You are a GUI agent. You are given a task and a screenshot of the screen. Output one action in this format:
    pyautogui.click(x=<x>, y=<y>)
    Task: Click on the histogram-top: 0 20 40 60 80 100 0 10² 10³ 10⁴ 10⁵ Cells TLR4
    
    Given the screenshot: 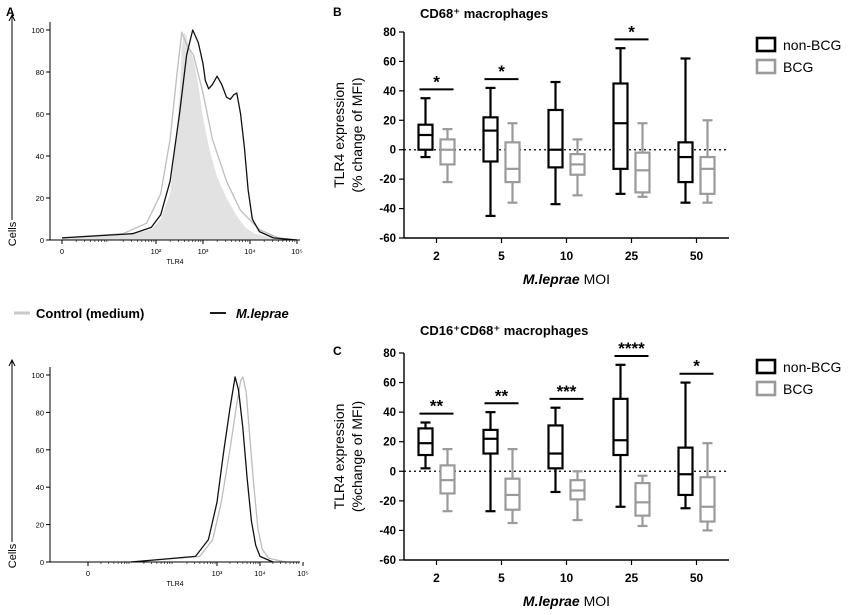 What is the action you would take?
    pyautogui.click(x=155, y=139)
    